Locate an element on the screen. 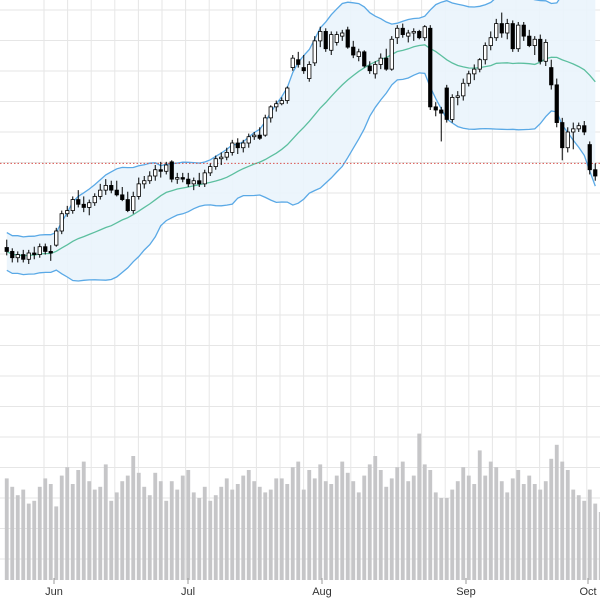 The height and width of the screenshot is (605, 600). x-tick-label: Jun is located at coordinates (54, 592).